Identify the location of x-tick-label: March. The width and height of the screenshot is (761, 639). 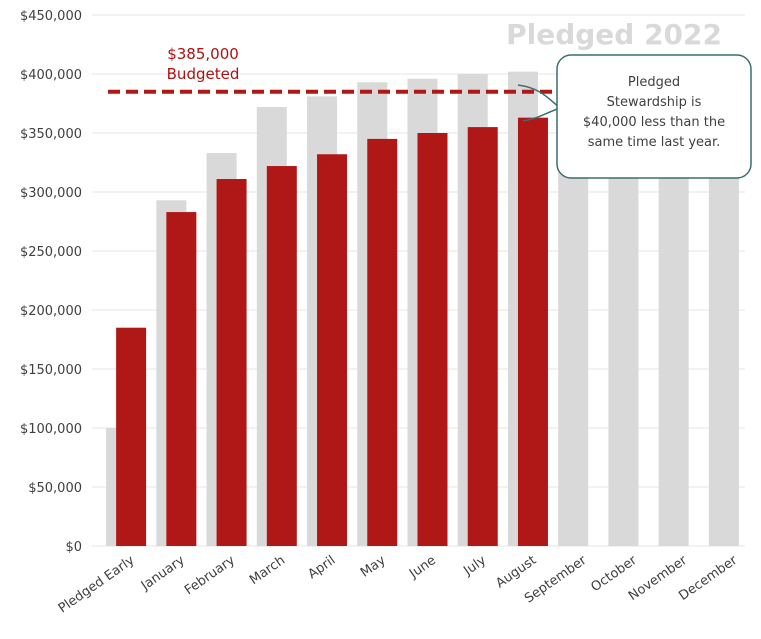
(267, 570).